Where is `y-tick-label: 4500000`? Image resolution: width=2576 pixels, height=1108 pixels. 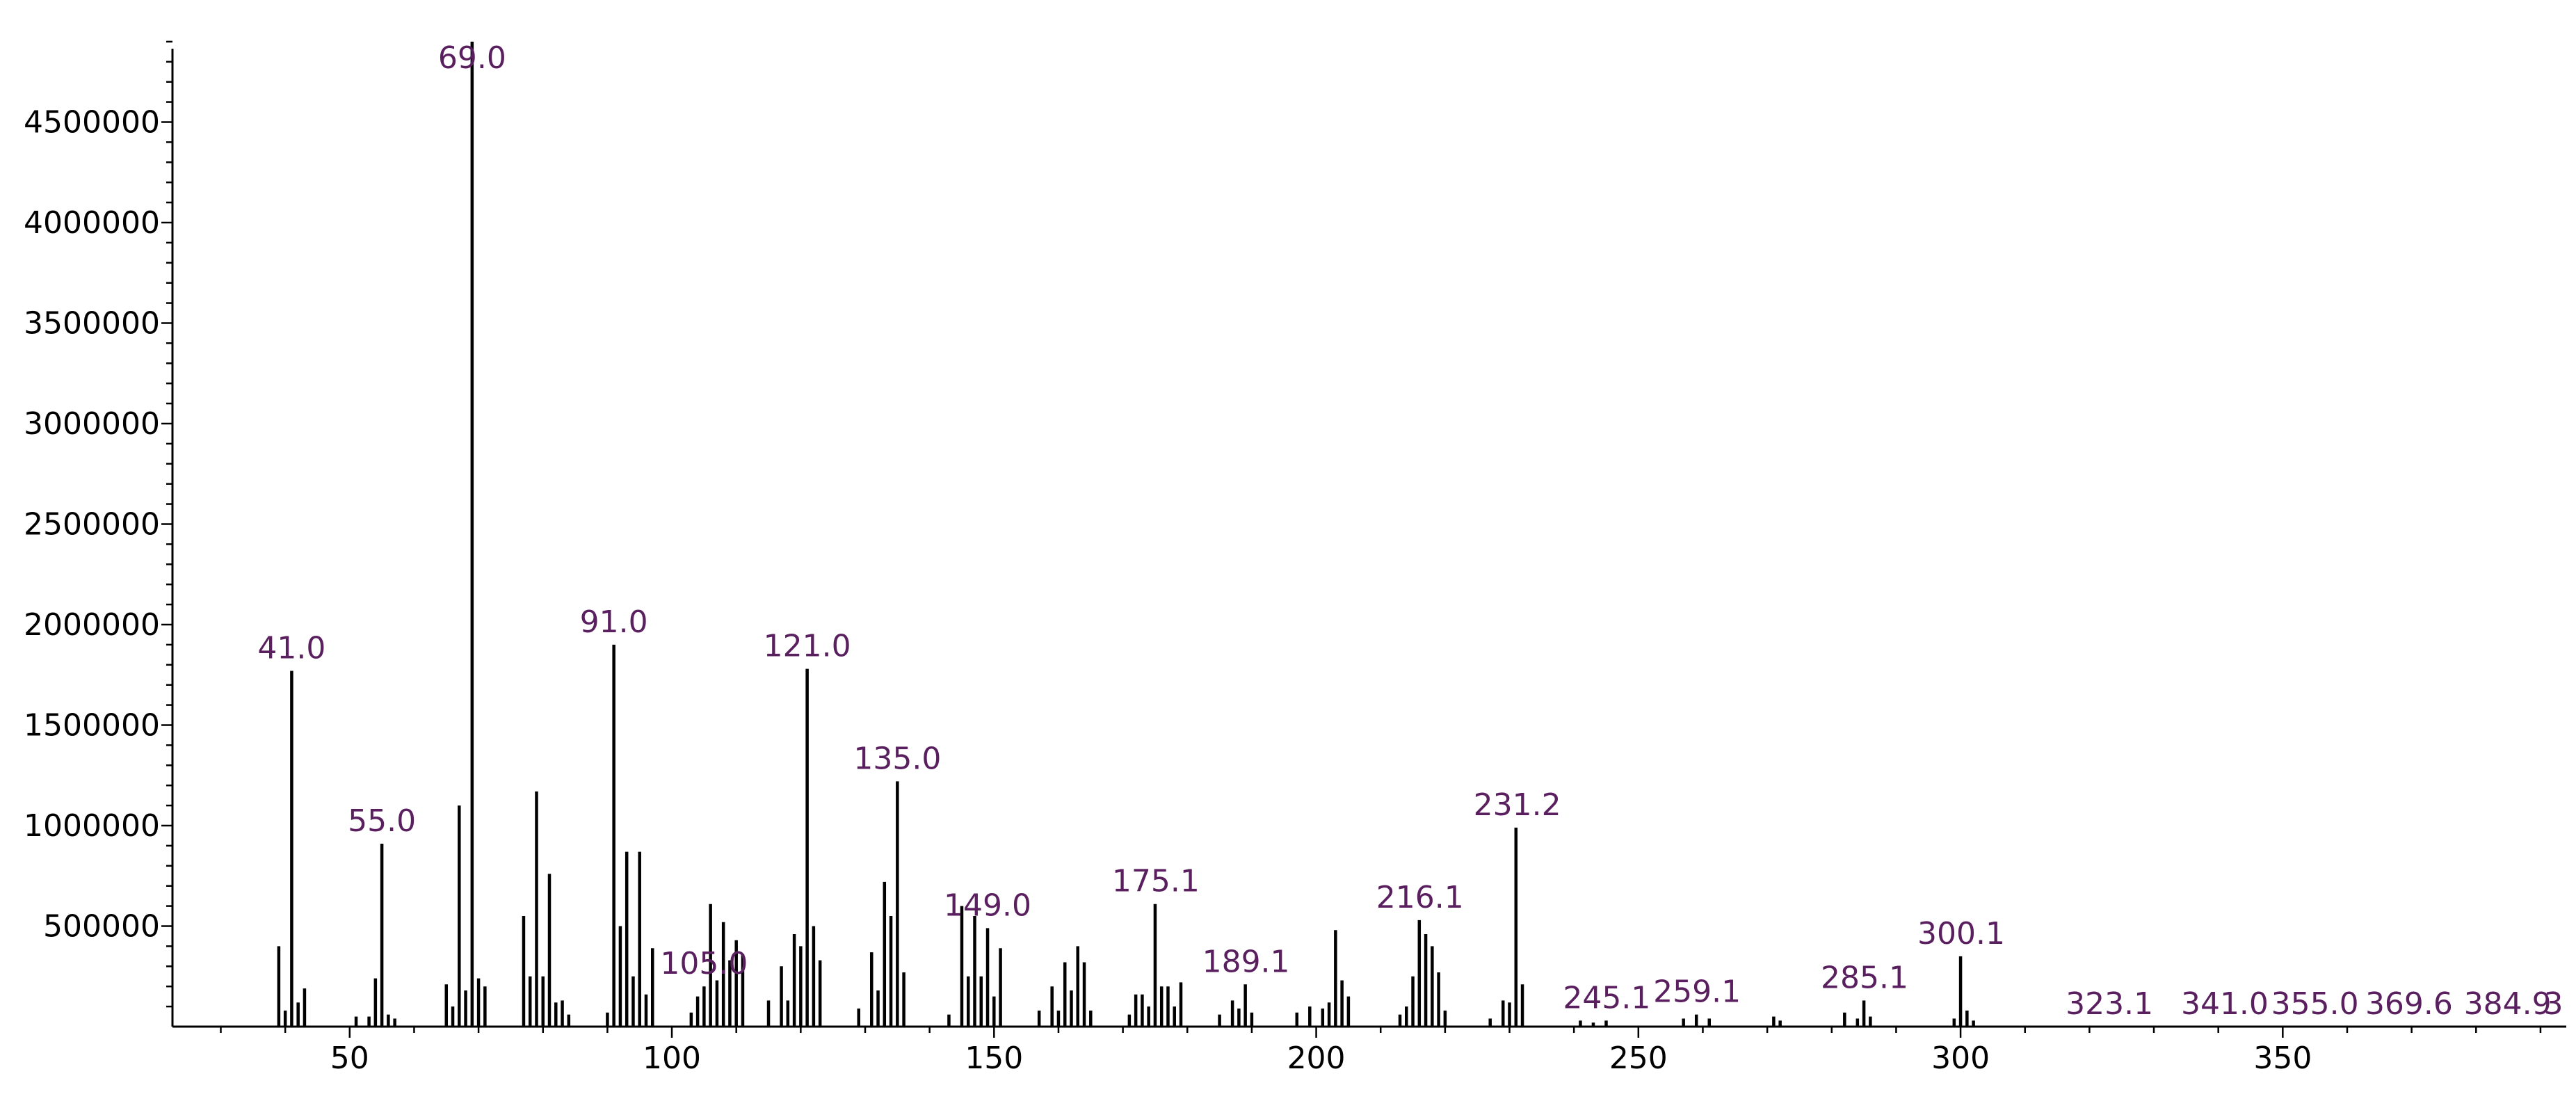 y-tick-label: 4500000 is located at coordinates (92, 123).